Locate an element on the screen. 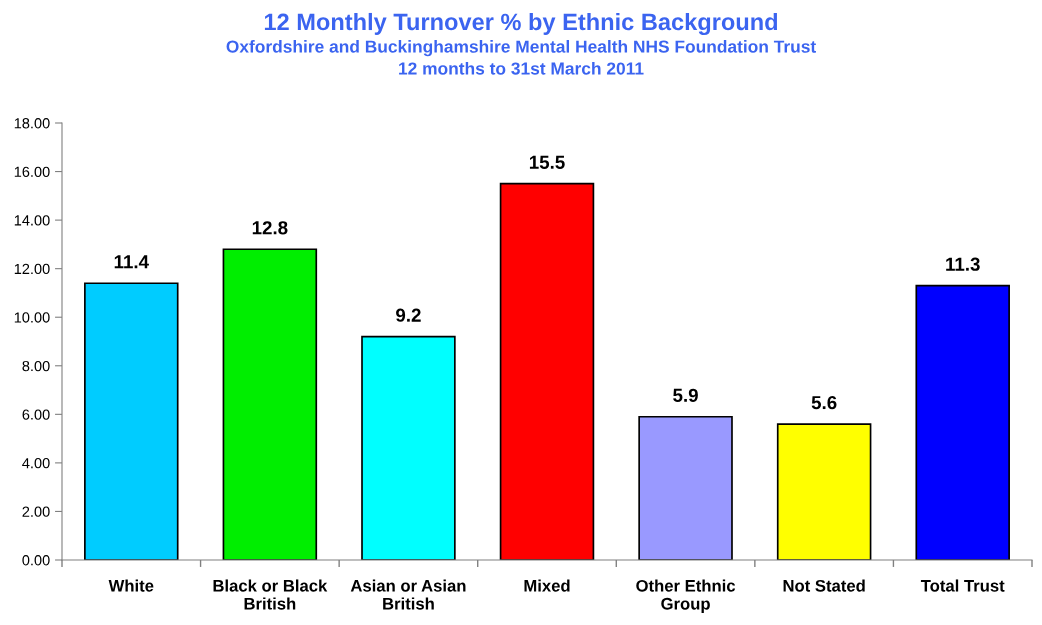 Image resolution: width=1042 pixels, height=625 pixels. y-tick-label: 14.00 is located at coordinates (32, 220).